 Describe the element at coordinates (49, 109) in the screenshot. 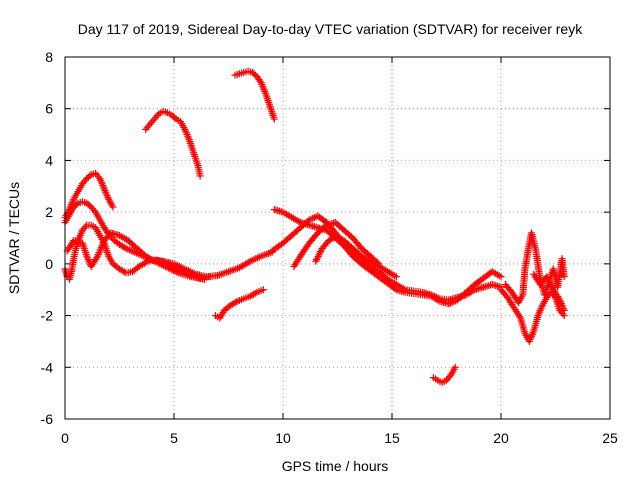

I see `y-tick-label: 6` at that location.